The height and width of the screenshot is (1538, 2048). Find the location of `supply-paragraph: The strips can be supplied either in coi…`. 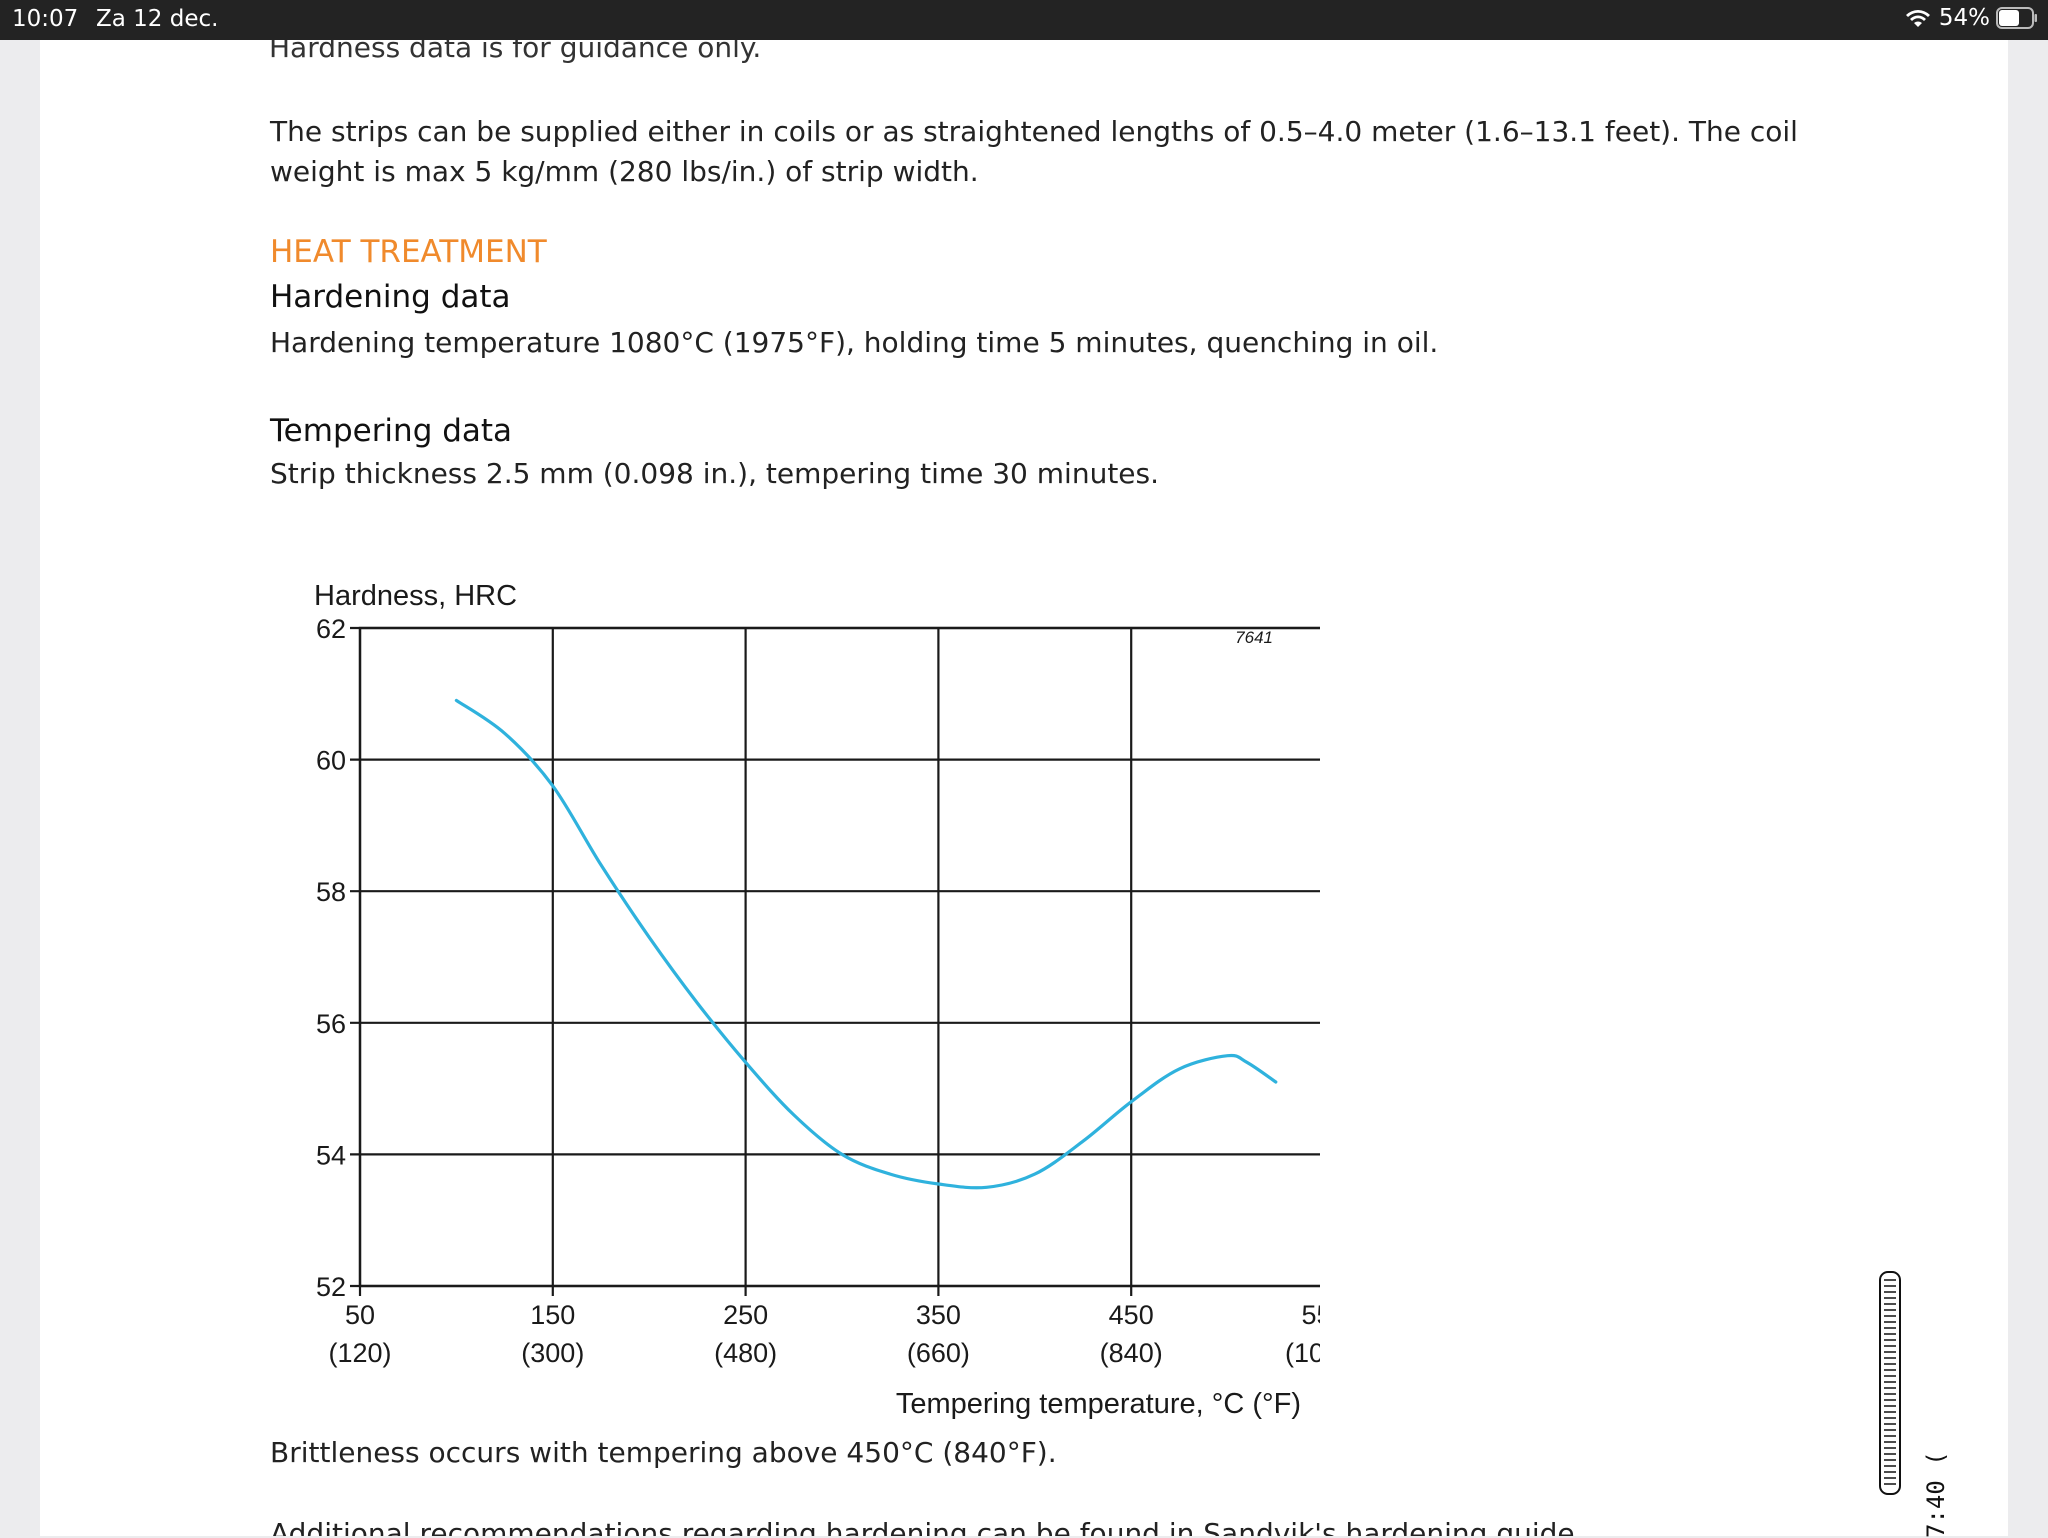

supply-paragraph: The strips can be supplied either in coi… is located at coordinates (1034, 152).